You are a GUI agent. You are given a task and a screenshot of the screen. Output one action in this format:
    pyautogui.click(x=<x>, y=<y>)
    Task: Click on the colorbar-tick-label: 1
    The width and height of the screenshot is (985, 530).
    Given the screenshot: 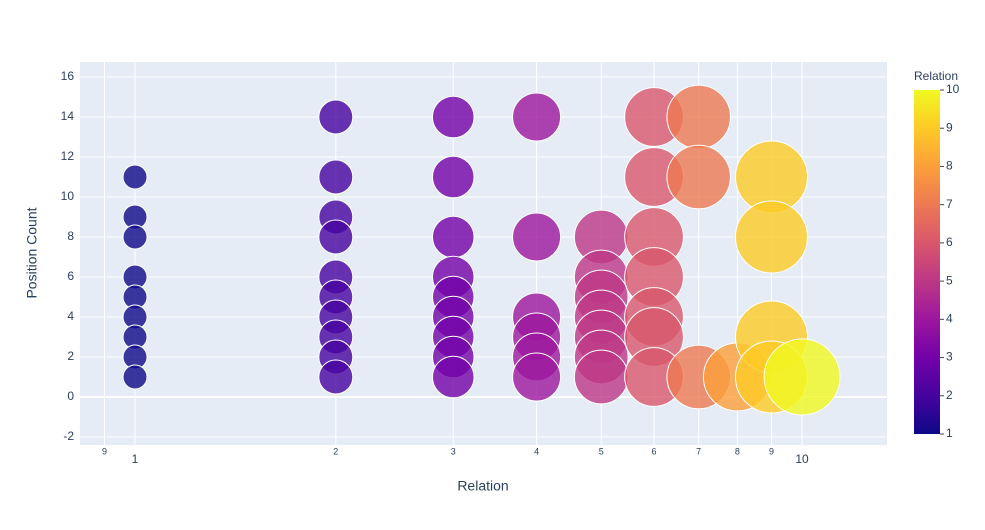 What is the action you would take?
    pyautogui.click(x=949, y=433)
    